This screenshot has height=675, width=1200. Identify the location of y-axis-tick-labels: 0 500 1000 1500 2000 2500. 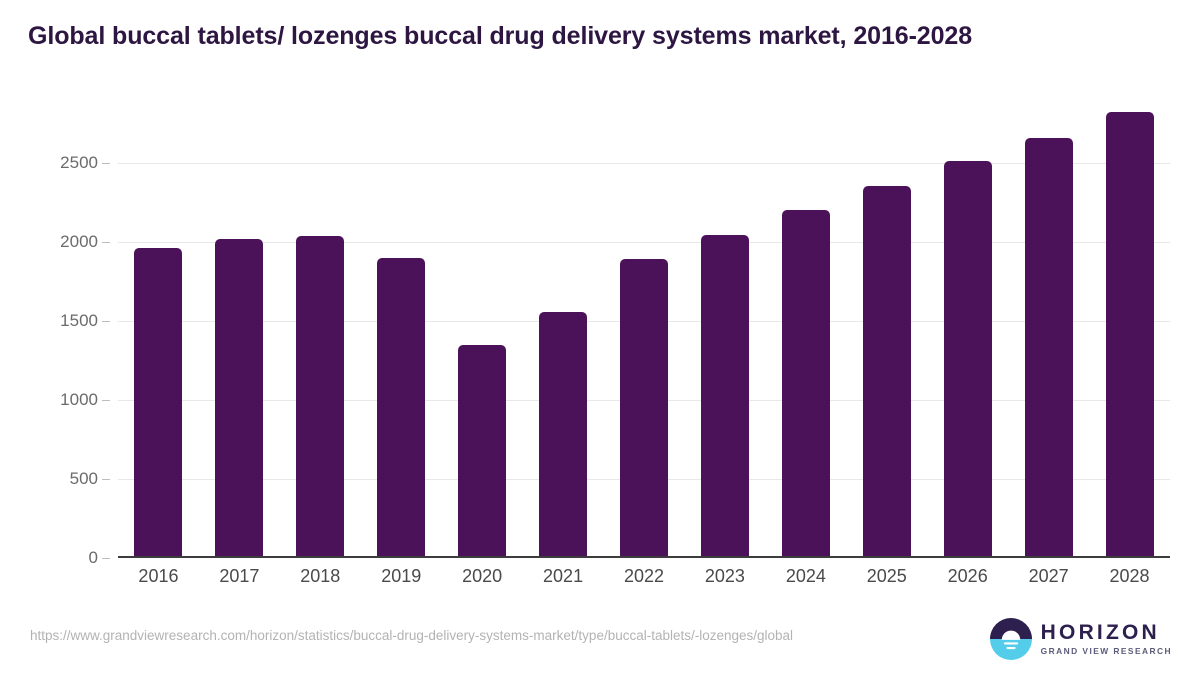
(55, 331).